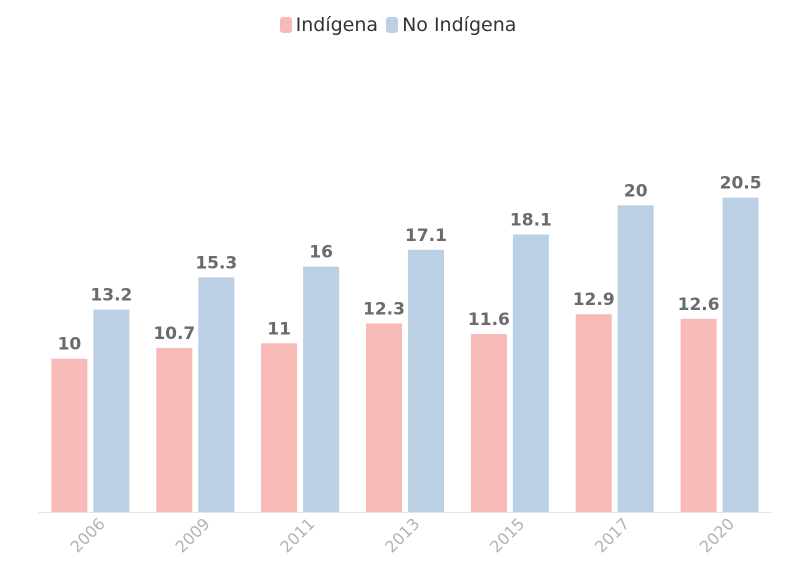 The width and height of the screenshot is (796, 575). I want to click on legend-item-no-indigena: No Indígena, so click(451, 25).